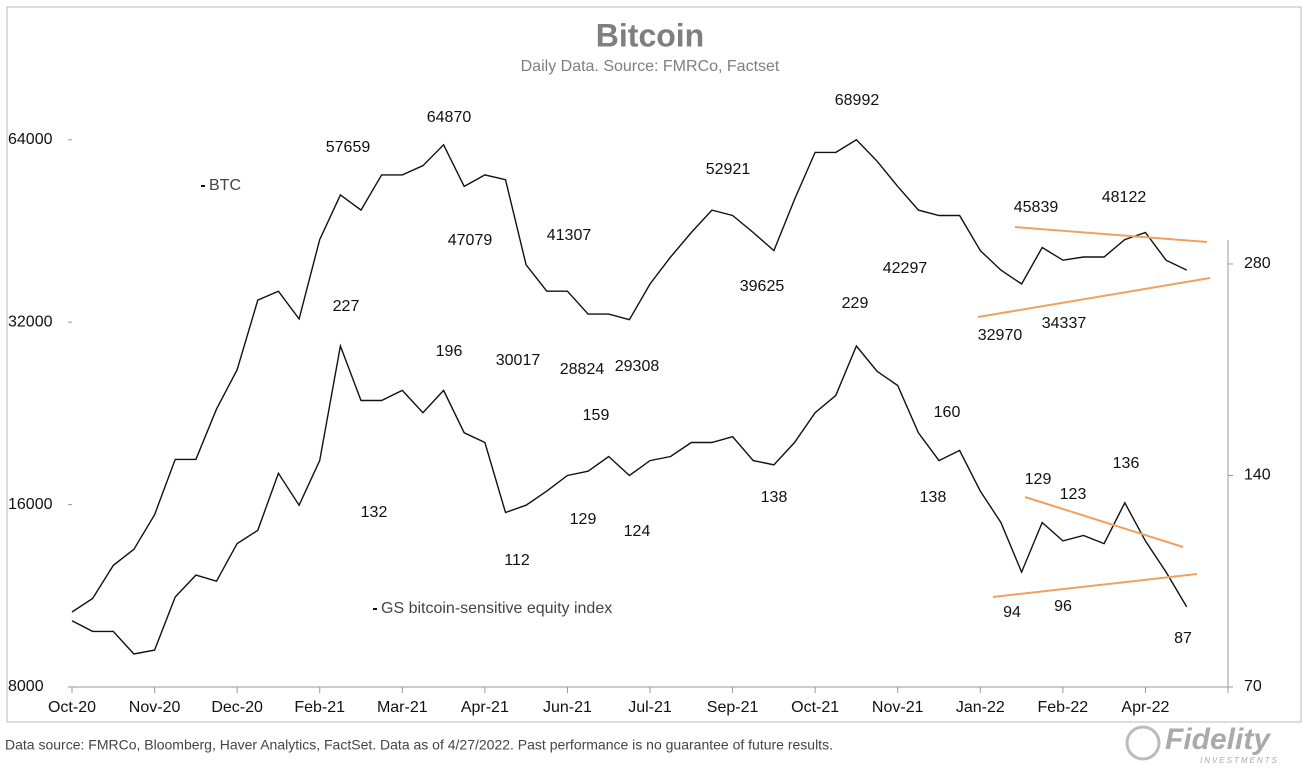  I want to click on brand-logo: Fidelity INVESTMENTS, so click(1202, 744).